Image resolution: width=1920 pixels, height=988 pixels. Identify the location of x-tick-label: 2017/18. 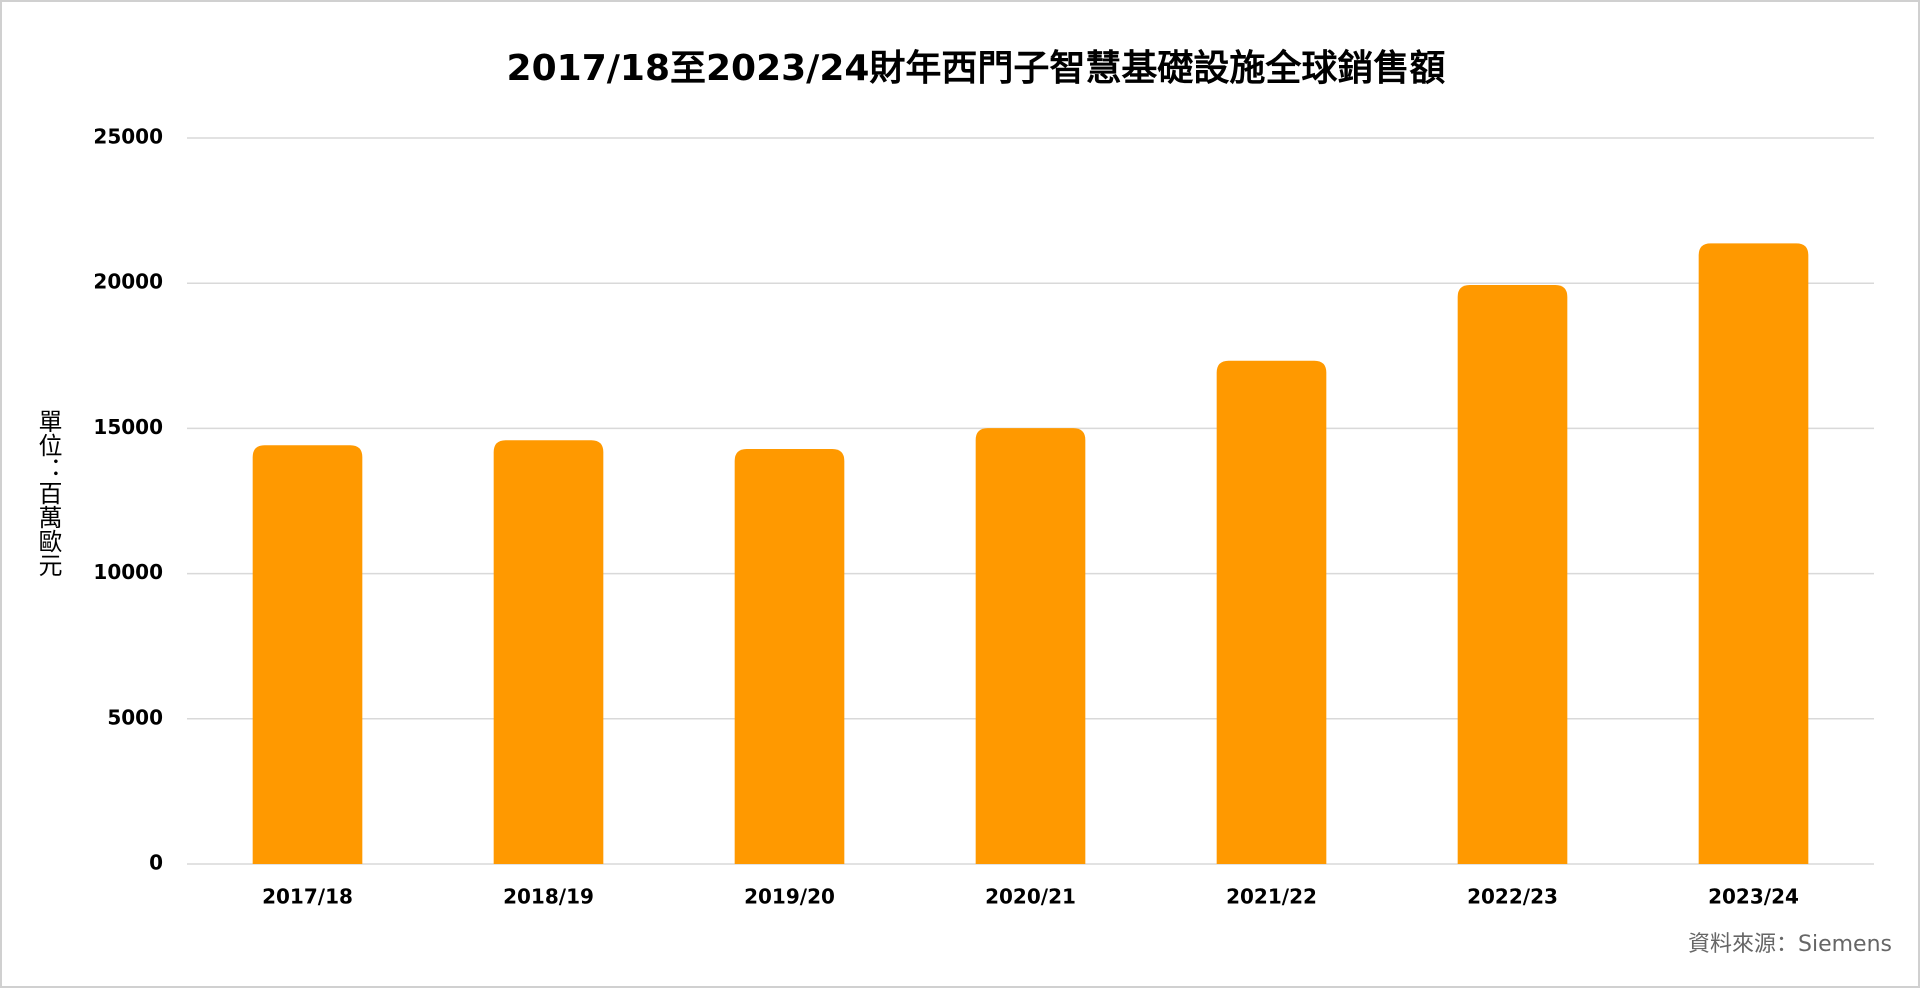
(307, 897).